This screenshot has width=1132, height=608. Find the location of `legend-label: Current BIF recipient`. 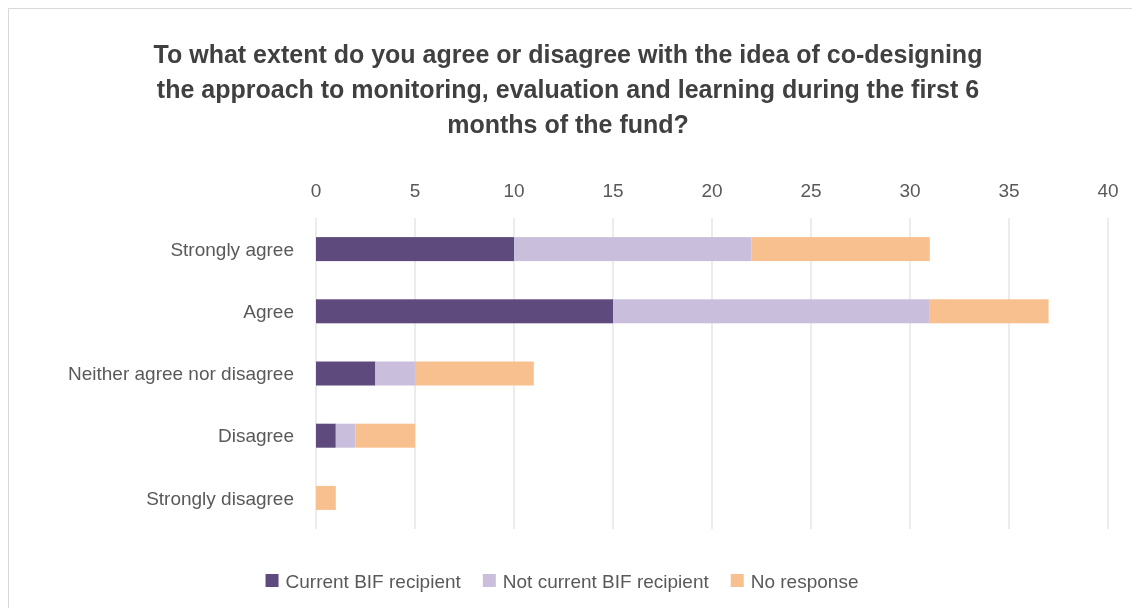

legend-label: Current BIF recipient is located at coordinates (373, 581).